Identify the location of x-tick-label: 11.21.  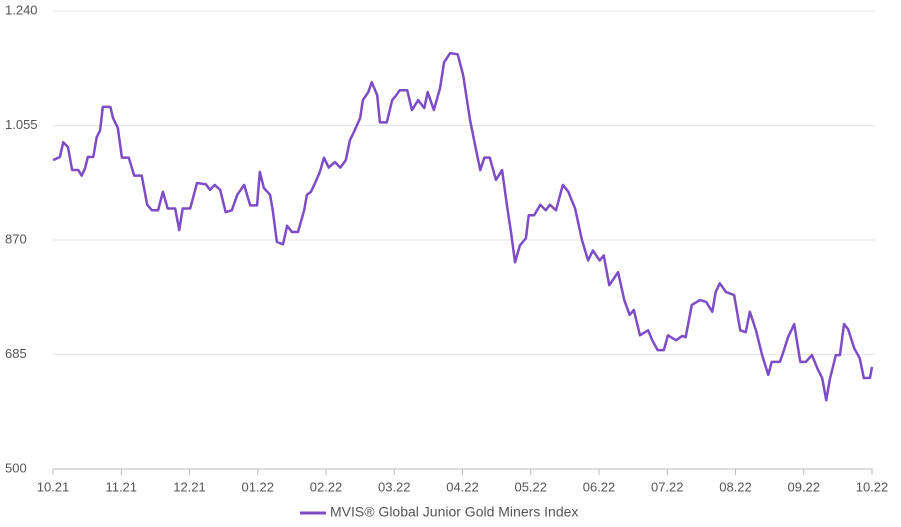
(121, 486).